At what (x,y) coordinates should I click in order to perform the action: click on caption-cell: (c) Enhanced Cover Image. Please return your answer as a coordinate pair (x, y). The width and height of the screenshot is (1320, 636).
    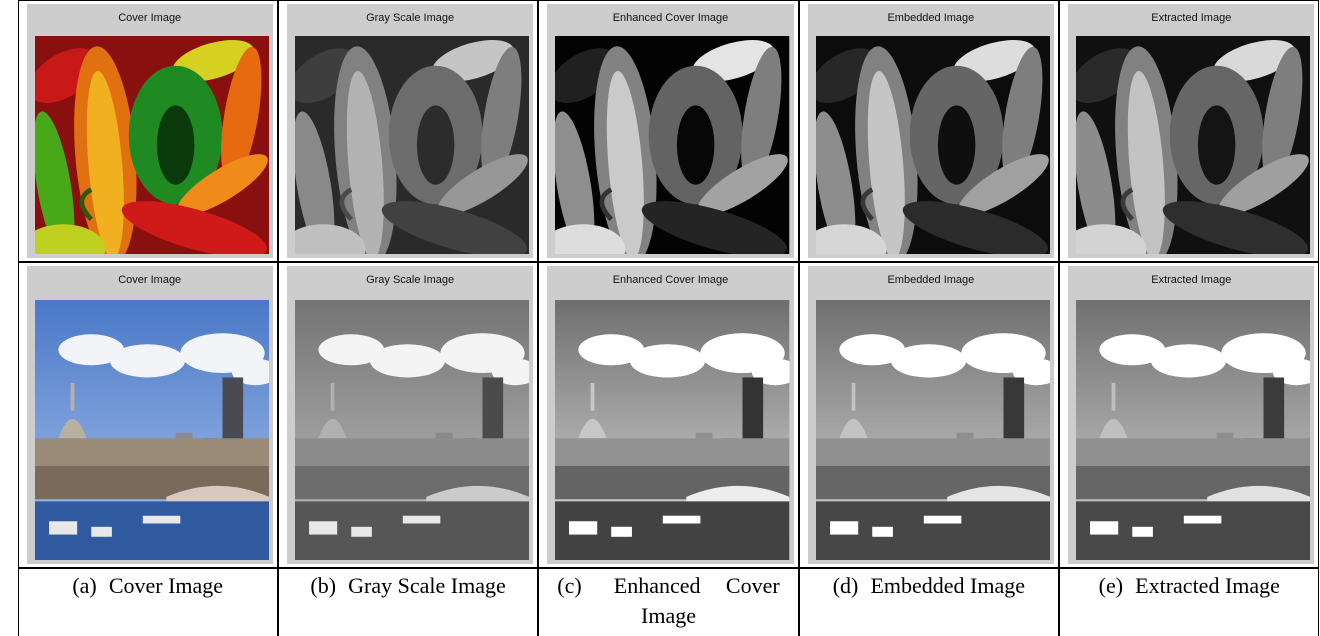
    Looking at the image, I should click on (668, 601).